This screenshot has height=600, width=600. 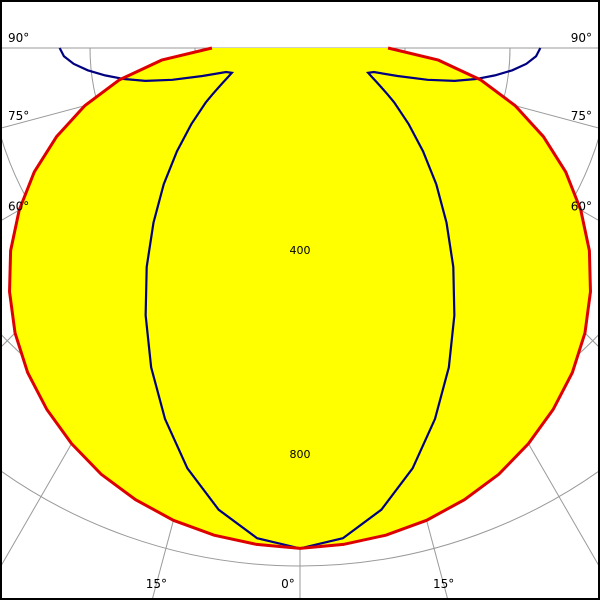 What do you see at coordinates (581, 116) in the screenshot?
I see `angle-label-right-75: 75°` at bounding box center [581, 116].